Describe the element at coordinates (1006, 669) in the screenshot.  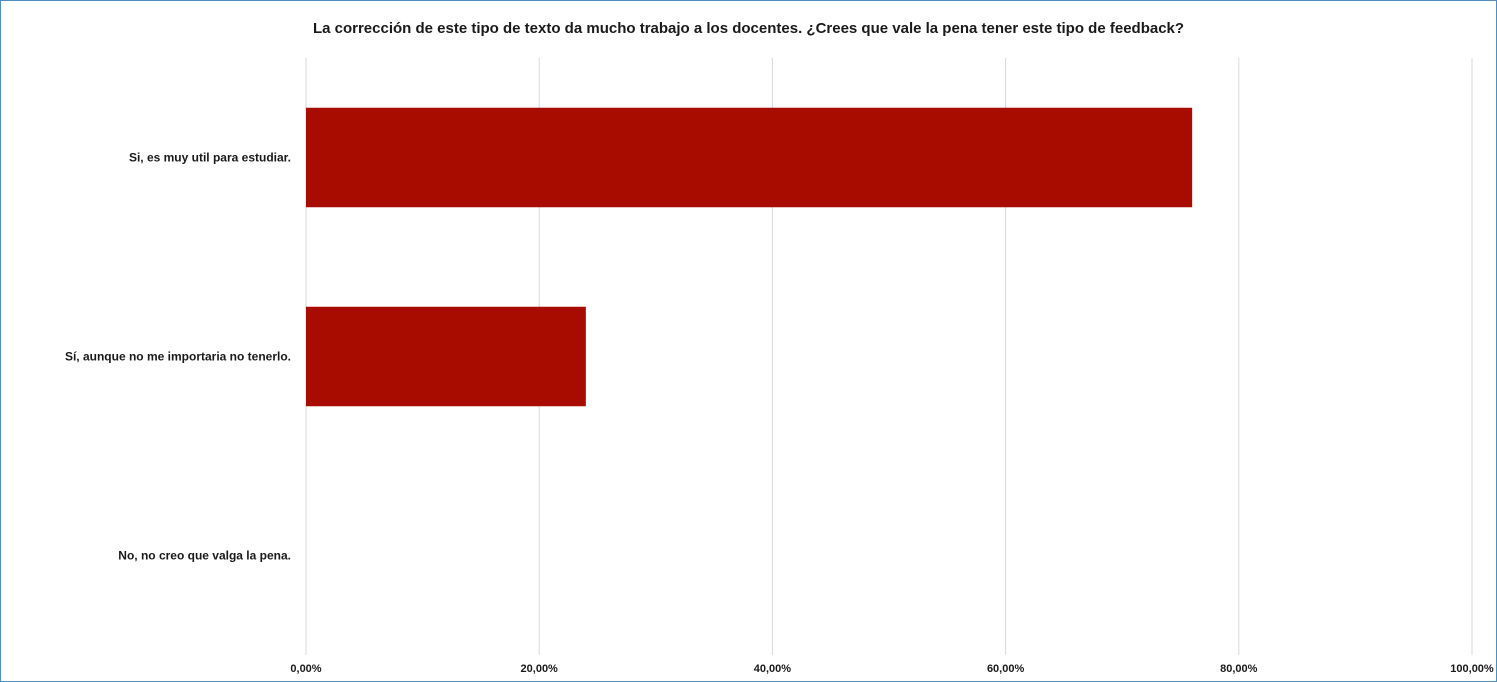
I see `x-tick-label: 60,00%` at that location.